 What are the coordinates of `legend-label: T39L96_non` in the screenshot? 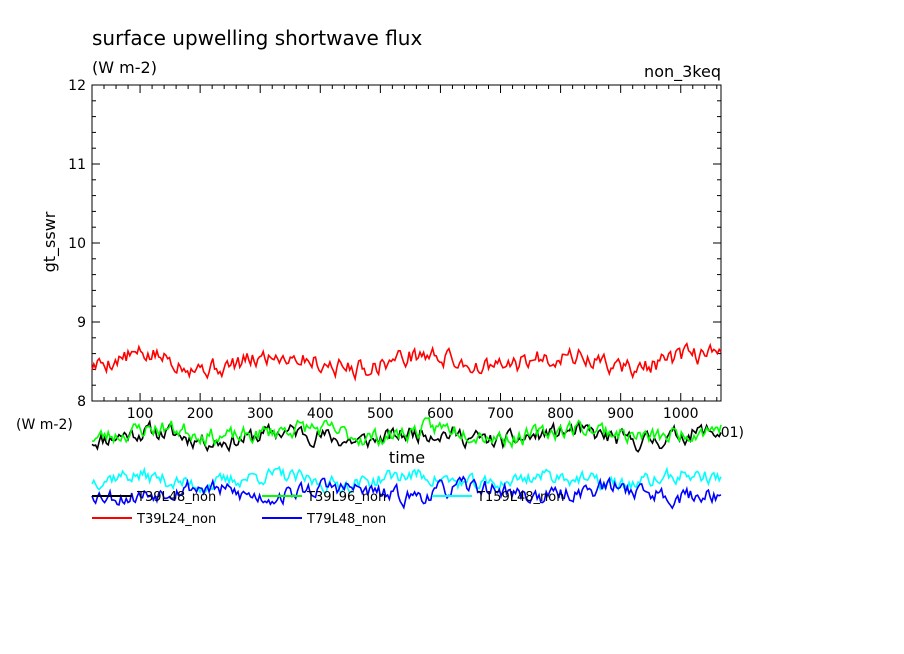 It's located at (346, 497).